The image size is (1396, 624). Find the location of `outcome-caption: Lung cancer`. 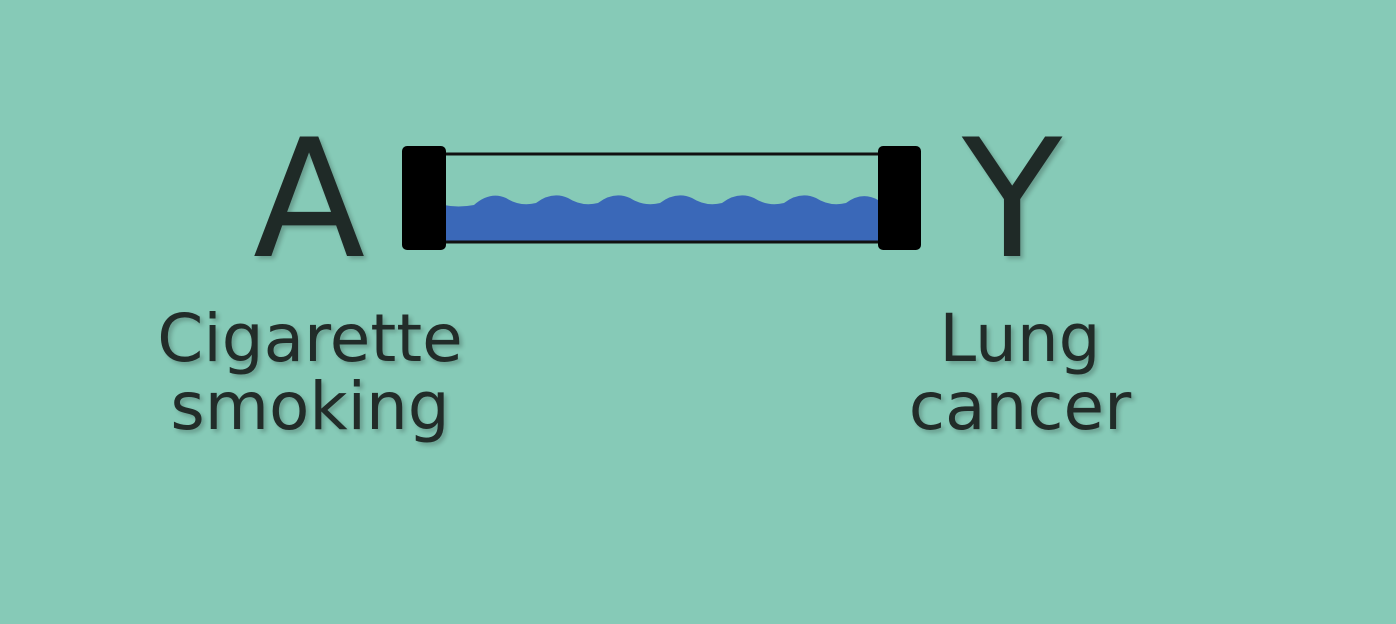

outcome-caption: Lung cancer is located at coordinates (1020, 373).